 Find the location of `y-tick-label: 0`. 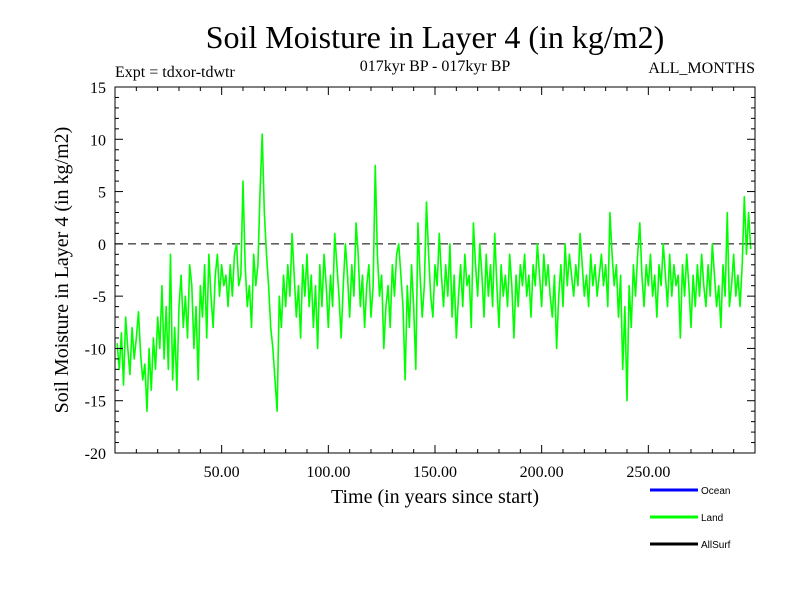

y-tick-label: 0 is located at coordinates (102, 245).